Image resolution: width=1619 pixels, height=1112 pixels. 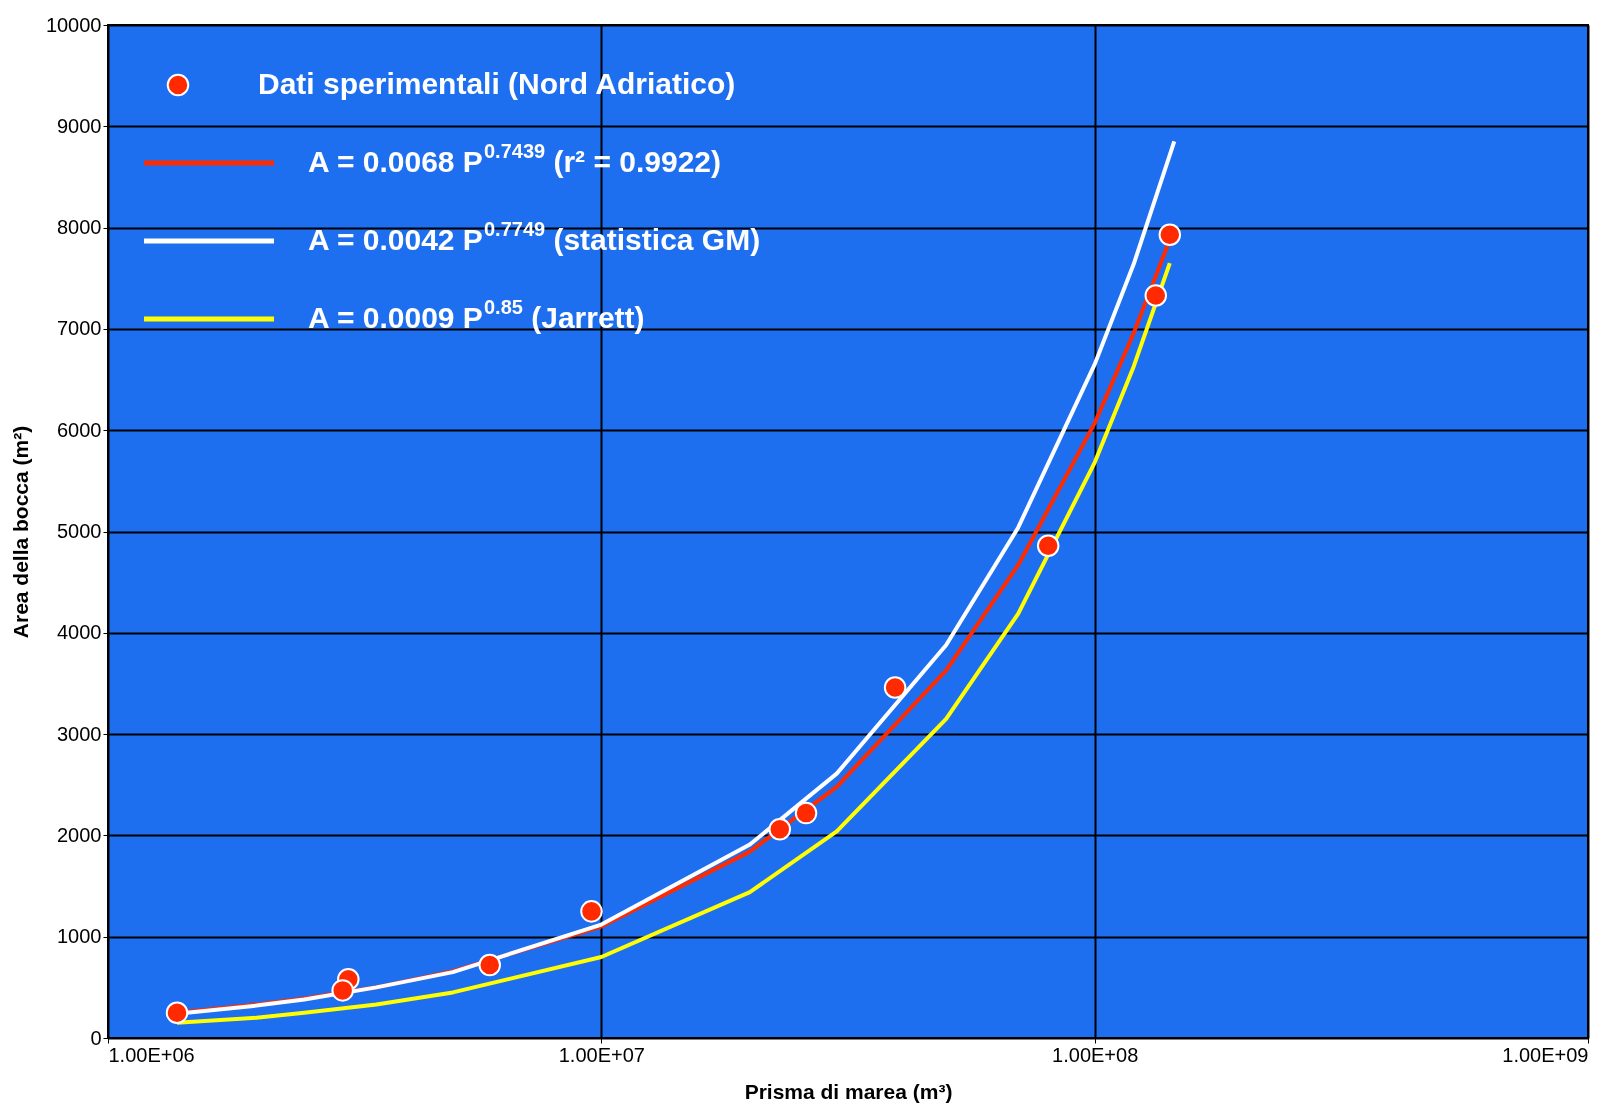 What do you see at coordinates (79, 733) in the screenshot?
I see `y-tick-label: 3000` at bounding box center [79, 733].